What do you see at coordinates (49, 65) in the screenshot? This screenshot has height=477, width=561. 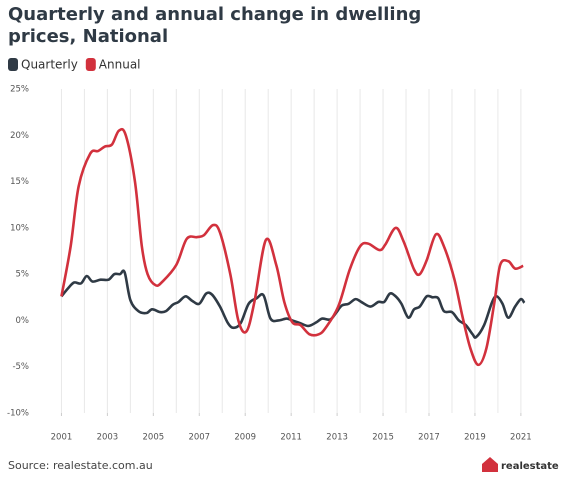 I see `legend-label: Quarterly` at bounding box center [49, 65].